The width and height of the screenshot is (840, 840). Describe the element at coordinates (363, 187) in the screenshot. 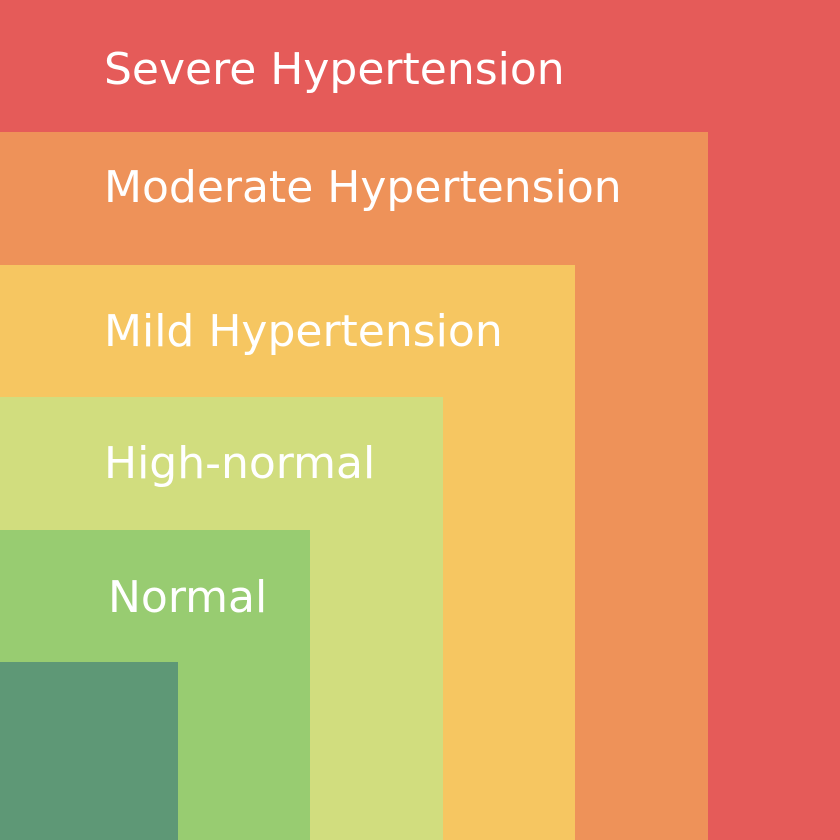

I see `label-moderate-hypertension: Moderate Hypertension` at that location.